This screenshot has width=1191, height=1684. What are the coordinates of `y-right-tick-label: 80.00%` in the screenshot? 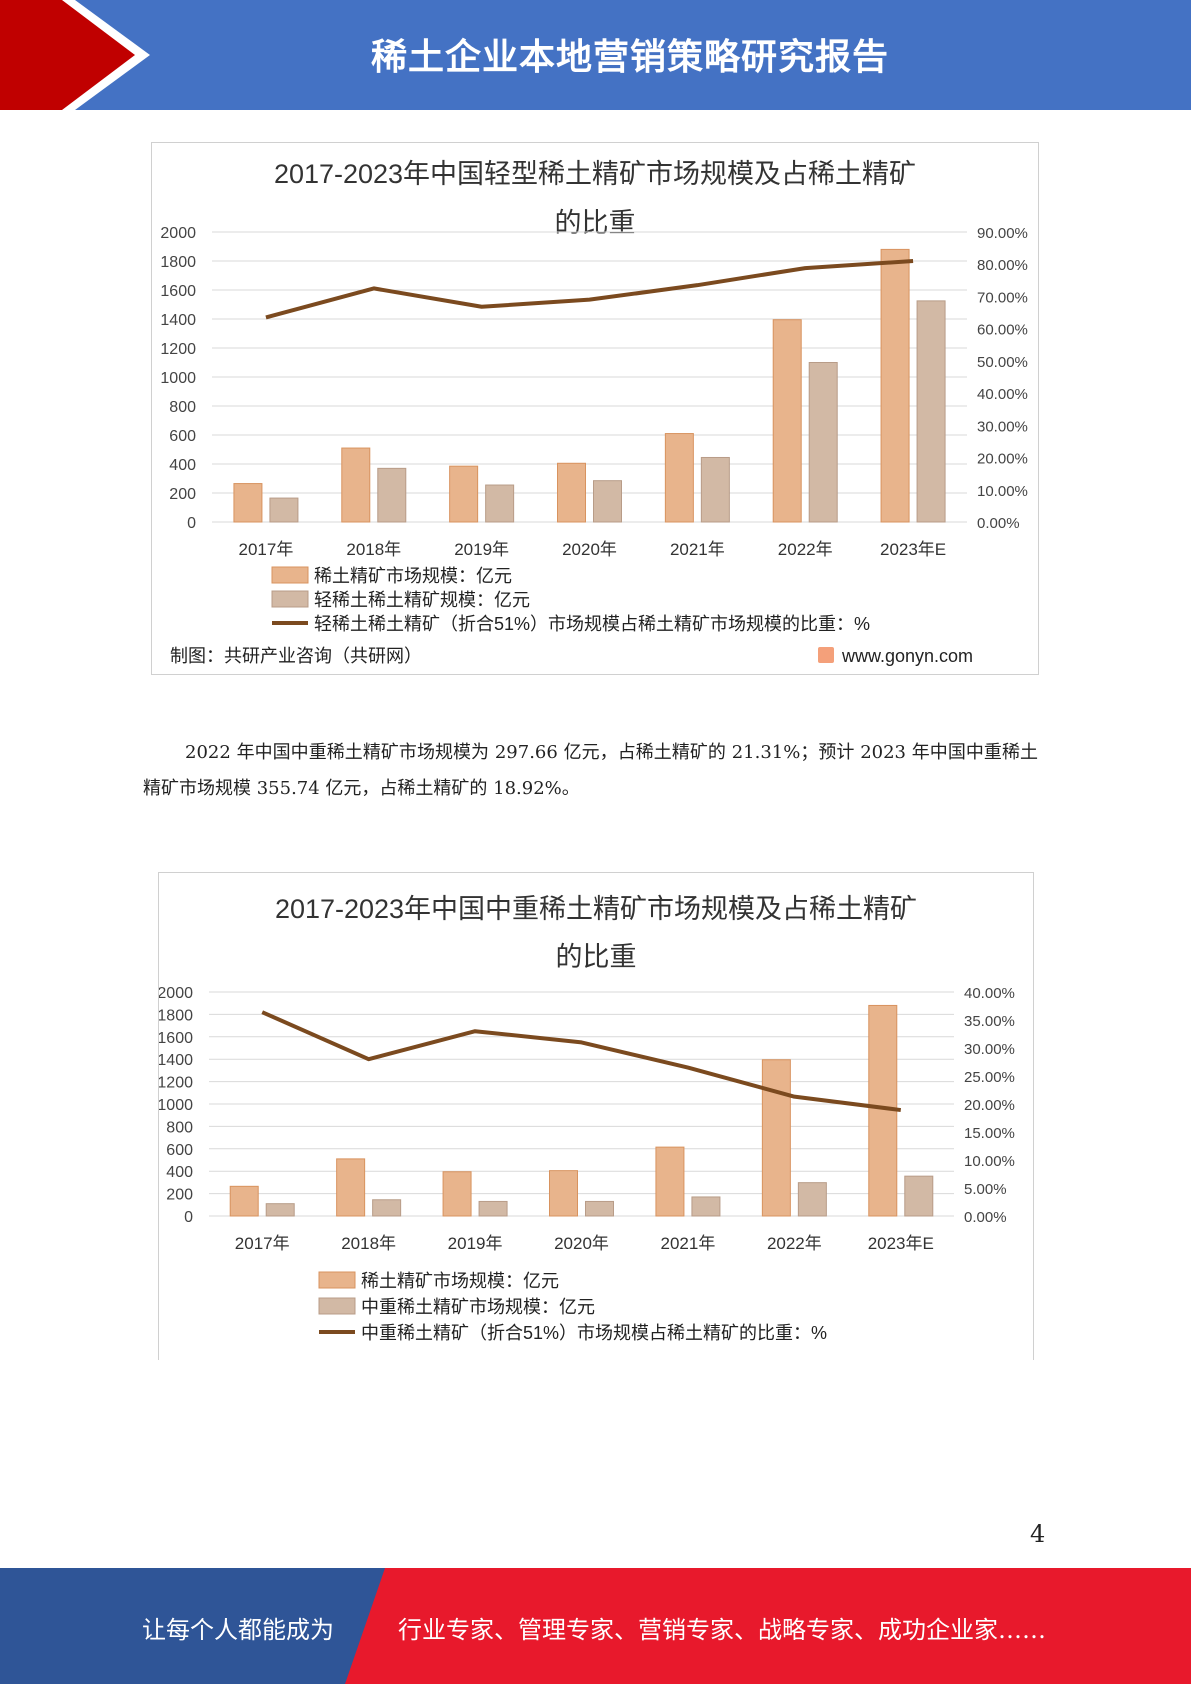 It's located at (1002, 265).